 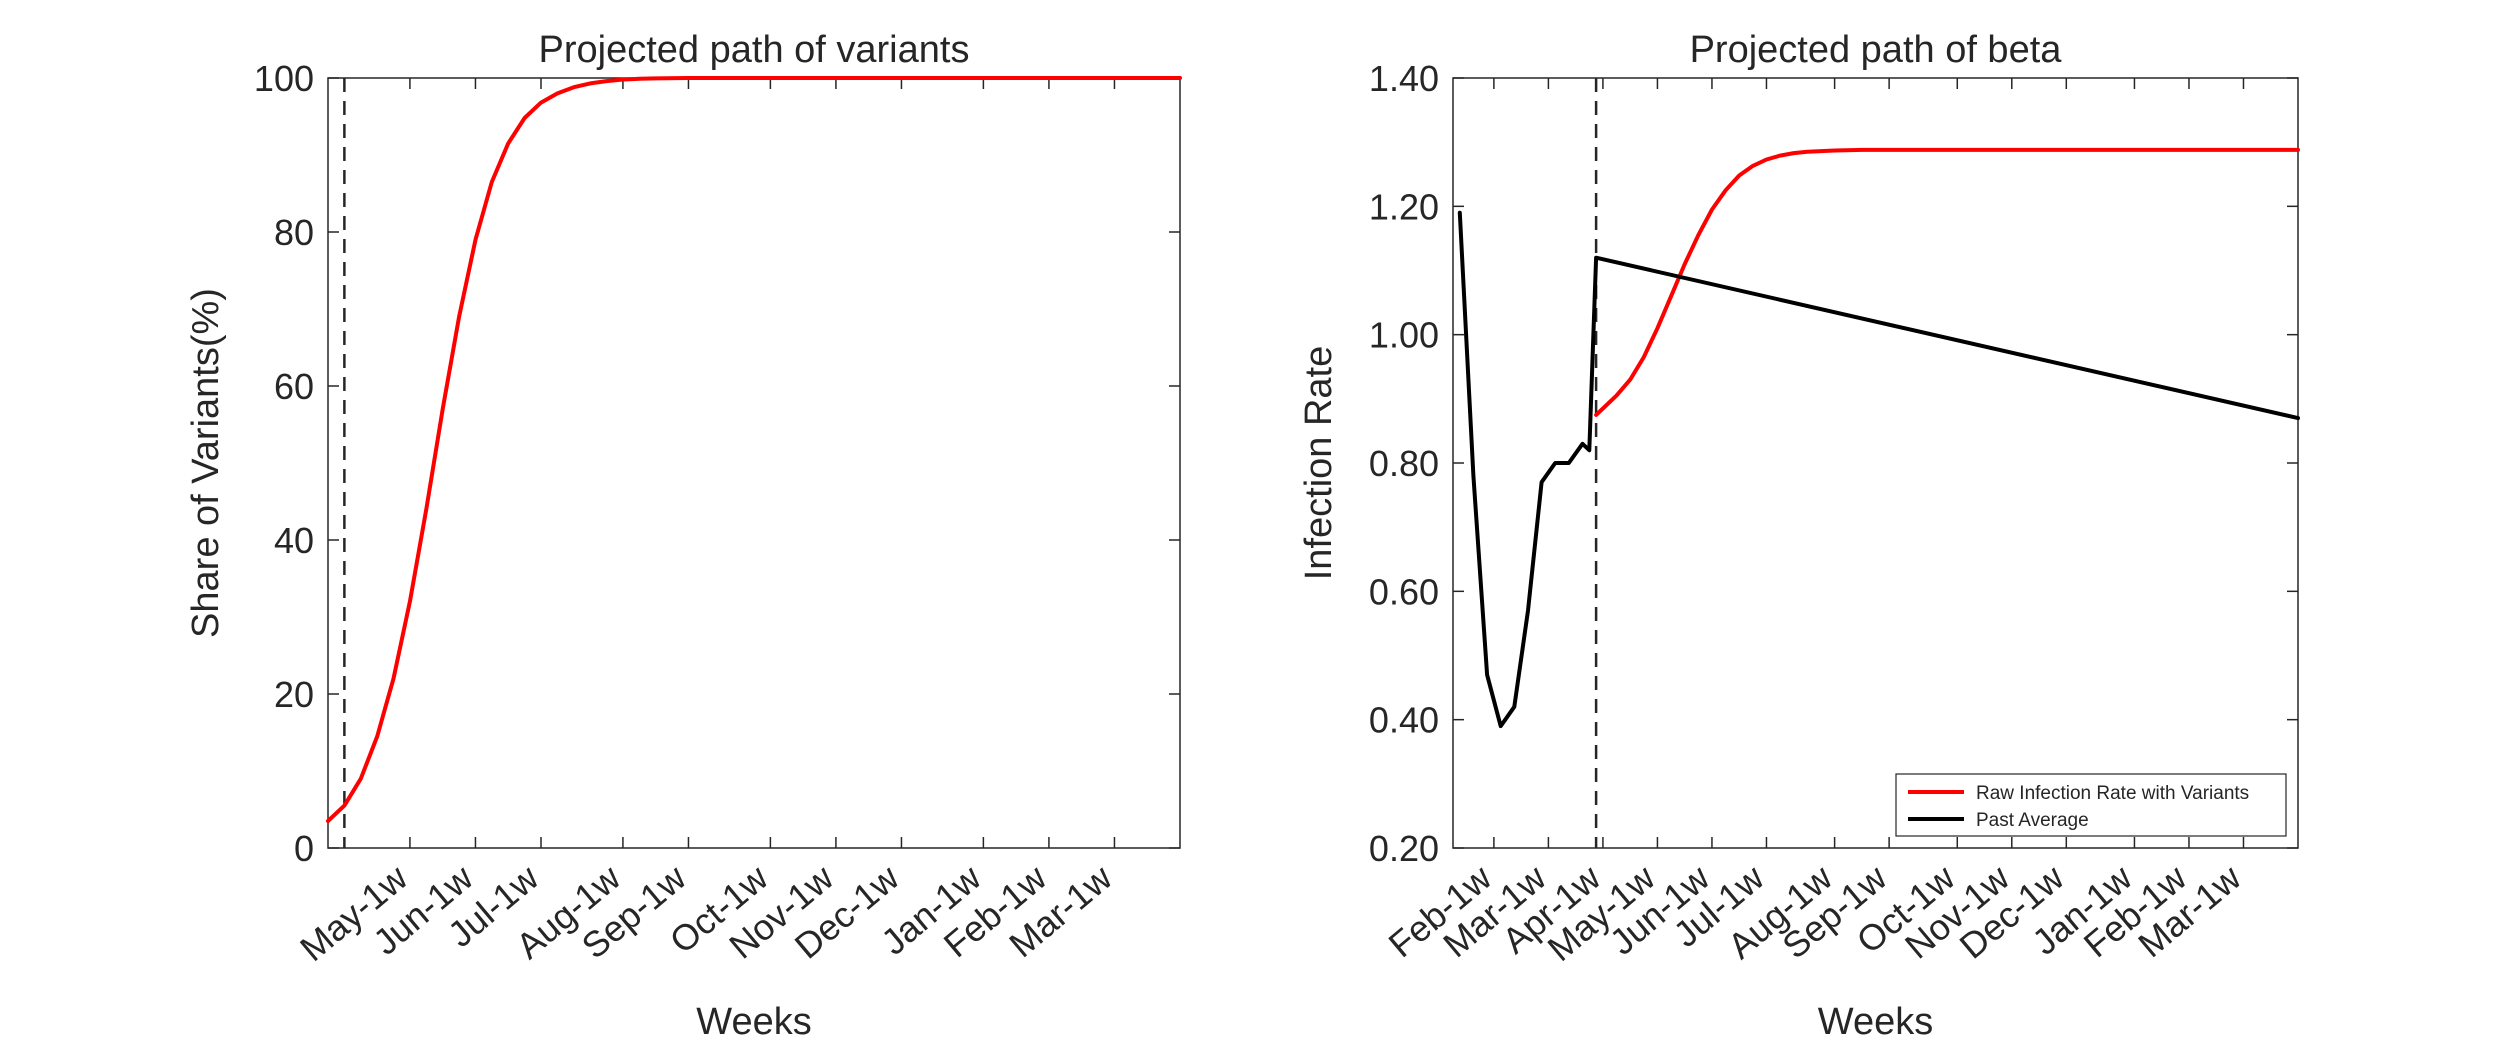 What do you see at coordinates (294, 232) in the screenshot?
I see `y-tick-label: 80` at bounding box center [294, 232].